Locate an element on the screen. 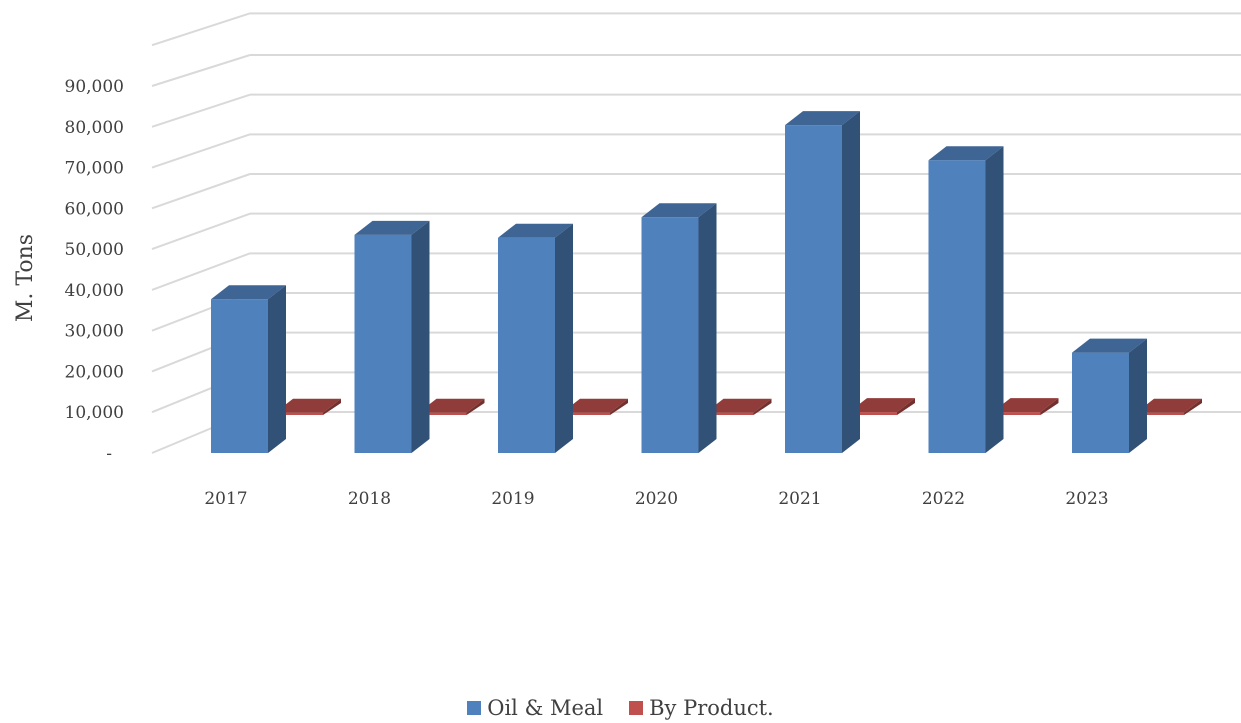  y-tick-label: 40,000 is located at coordinates (94, 291).